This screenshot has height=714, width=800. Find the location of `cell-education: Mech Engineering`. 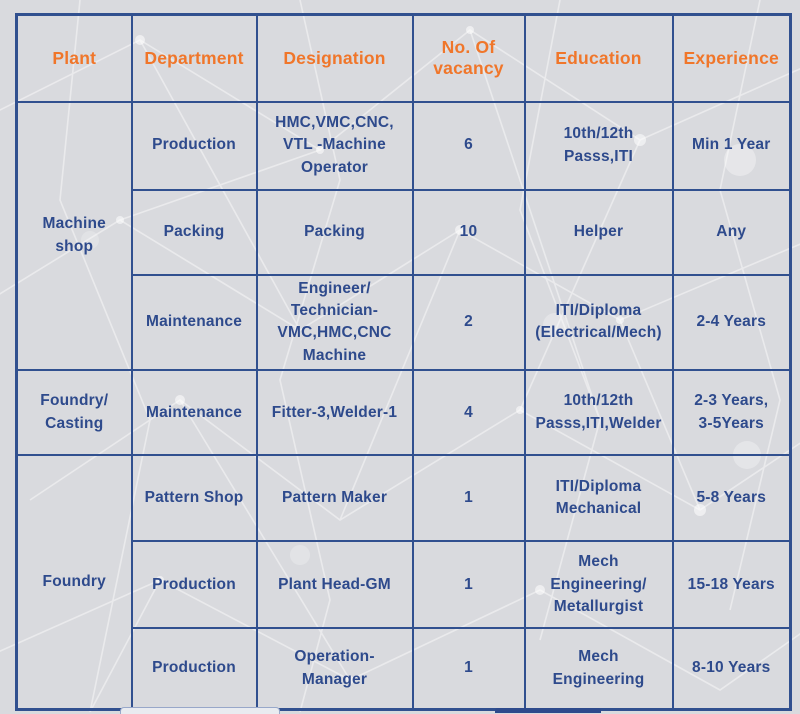

cell-education: Mech Engineering is located at coordinates (598, 669).